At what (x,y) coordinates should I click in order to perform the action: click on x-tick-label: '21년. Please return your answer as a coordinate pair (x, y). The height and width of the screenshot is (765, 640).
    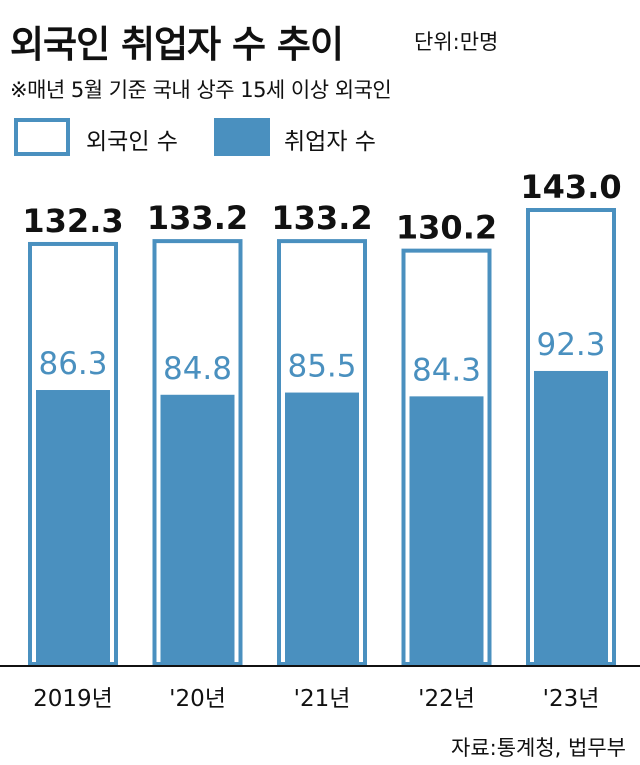
    Looking at the image, I should click on (322, 699).